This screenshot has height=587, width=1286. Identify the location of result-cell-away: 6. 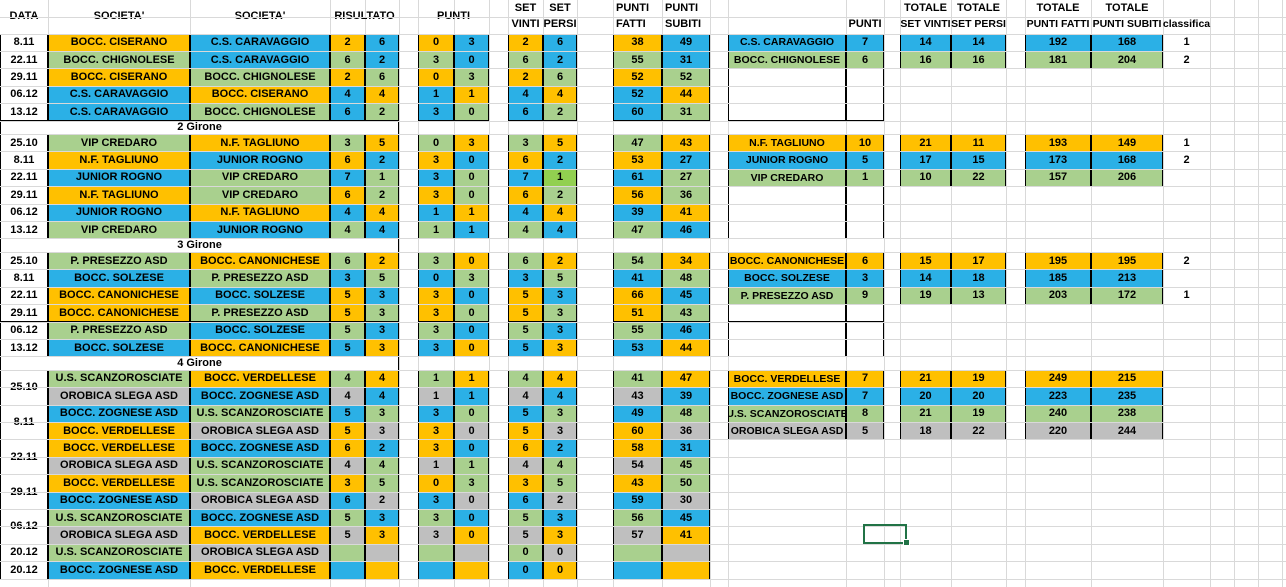
(382, 77).